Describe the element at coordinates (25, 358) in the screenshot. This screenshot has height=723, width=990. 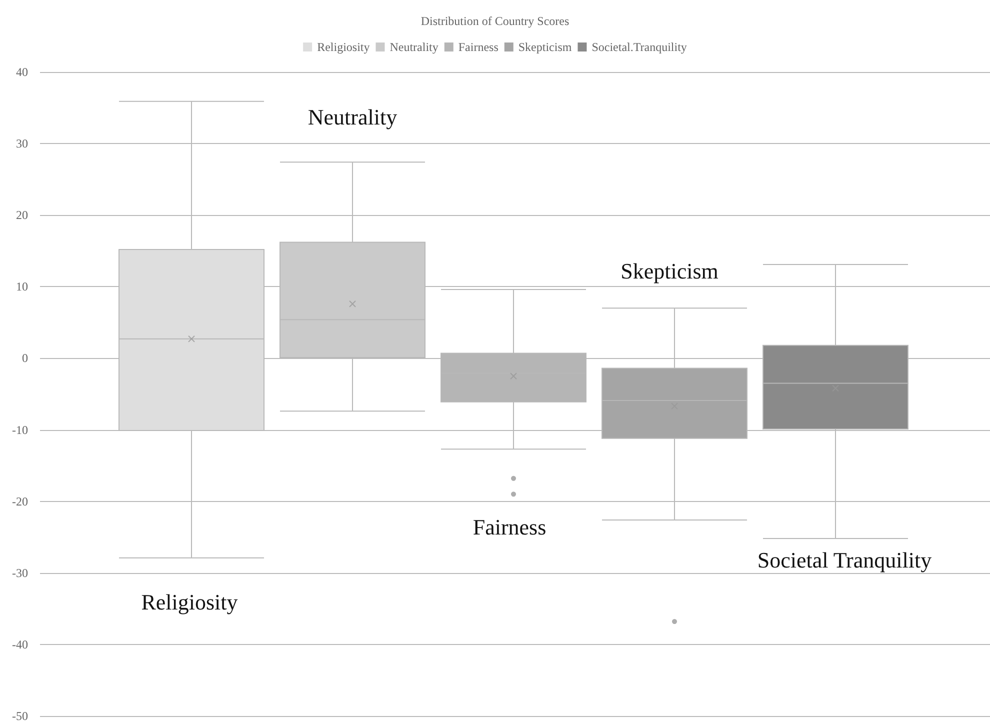
I see `y-tick-label: 0` at that location.